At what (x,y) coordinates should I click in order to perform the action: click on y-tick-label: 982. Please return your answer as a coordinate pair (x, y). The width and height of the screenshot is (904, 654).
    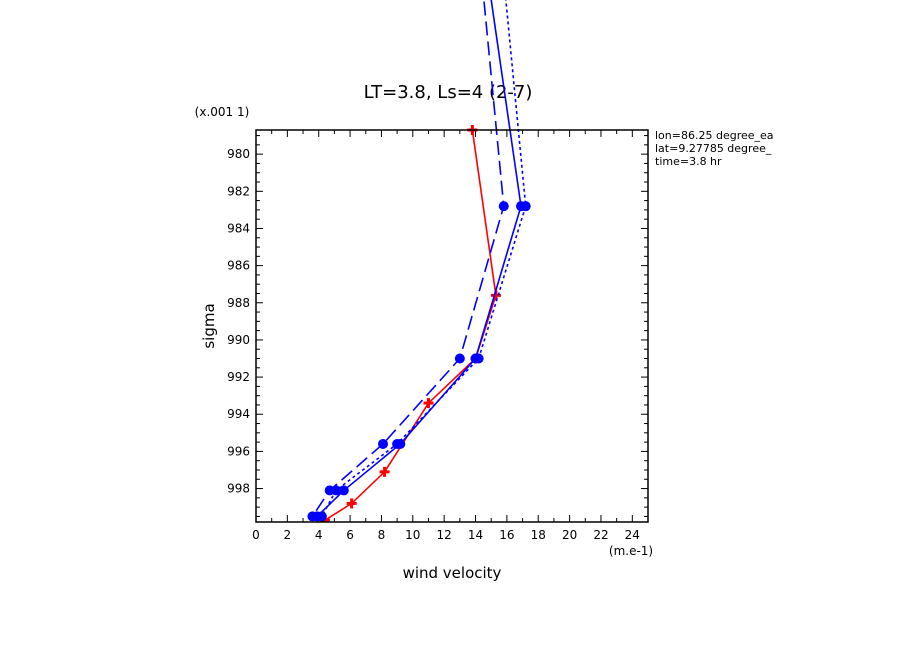
    Looking at the image, I should click on (238, 191).